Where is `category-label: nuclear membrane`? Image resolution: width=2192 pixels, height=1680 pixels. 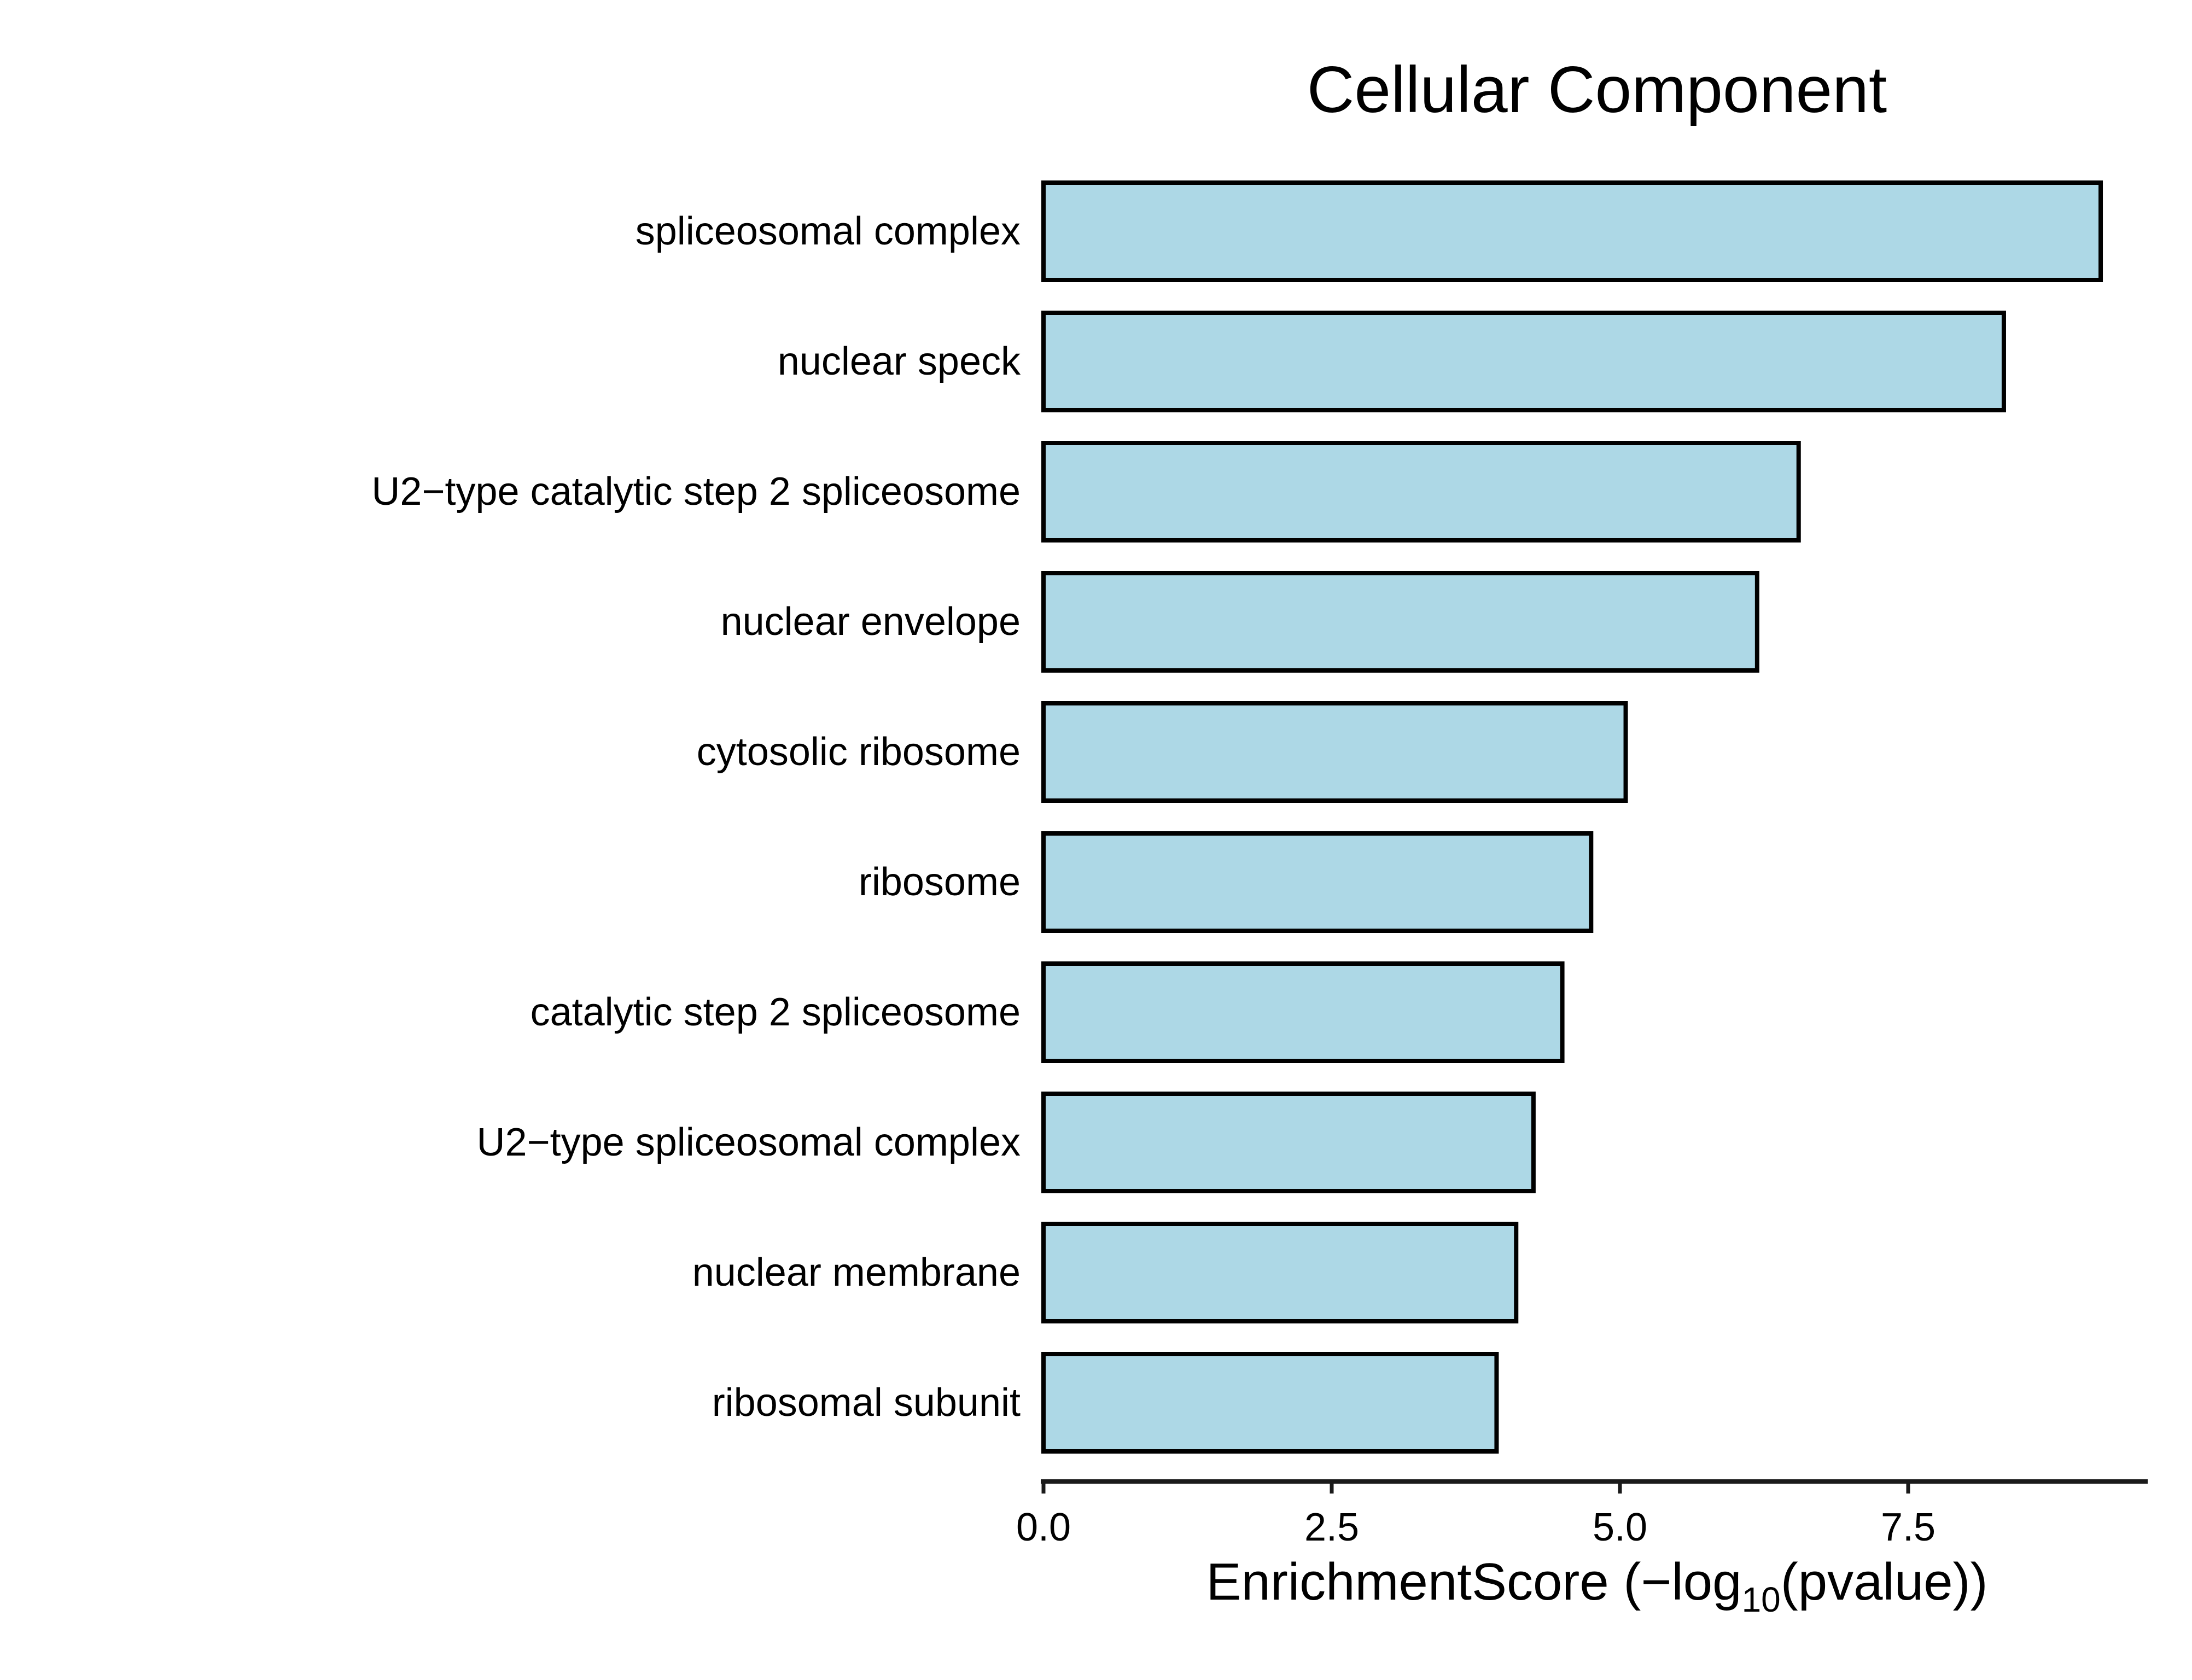
category-label: nuclear membrane is located at coordinates (856, 1272).